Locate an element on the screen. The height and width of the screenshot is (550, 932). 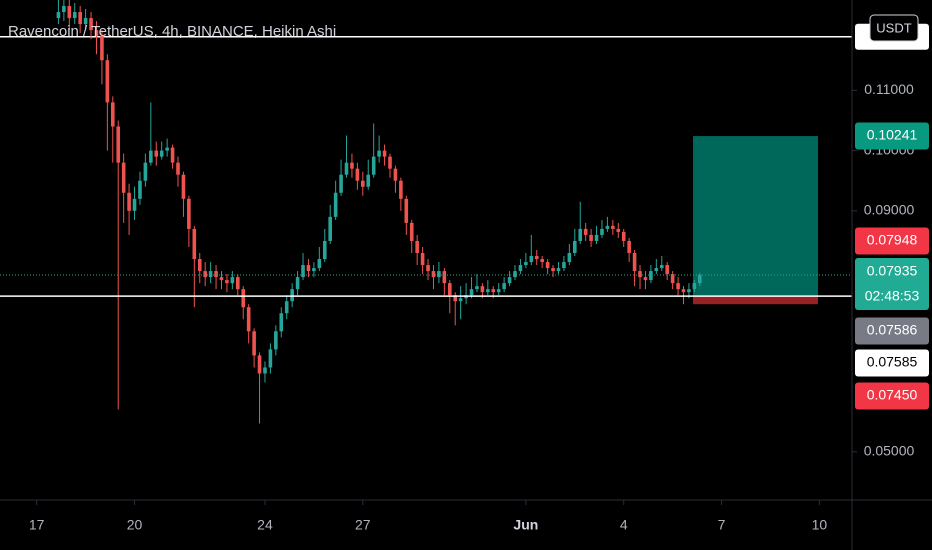
price-label-text: 0.07948 is located at coordinates (892, 240).